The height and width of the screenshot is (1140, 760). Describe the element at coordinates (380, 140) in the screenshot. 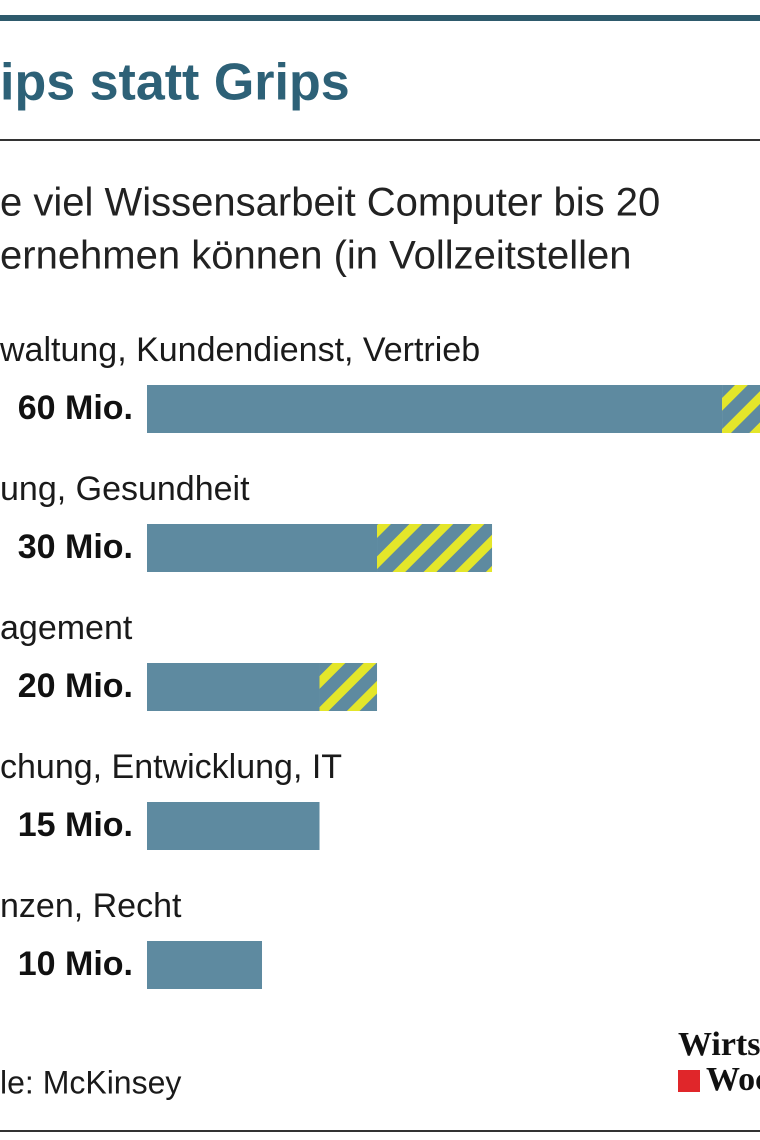

I see `title-rule` at that location.